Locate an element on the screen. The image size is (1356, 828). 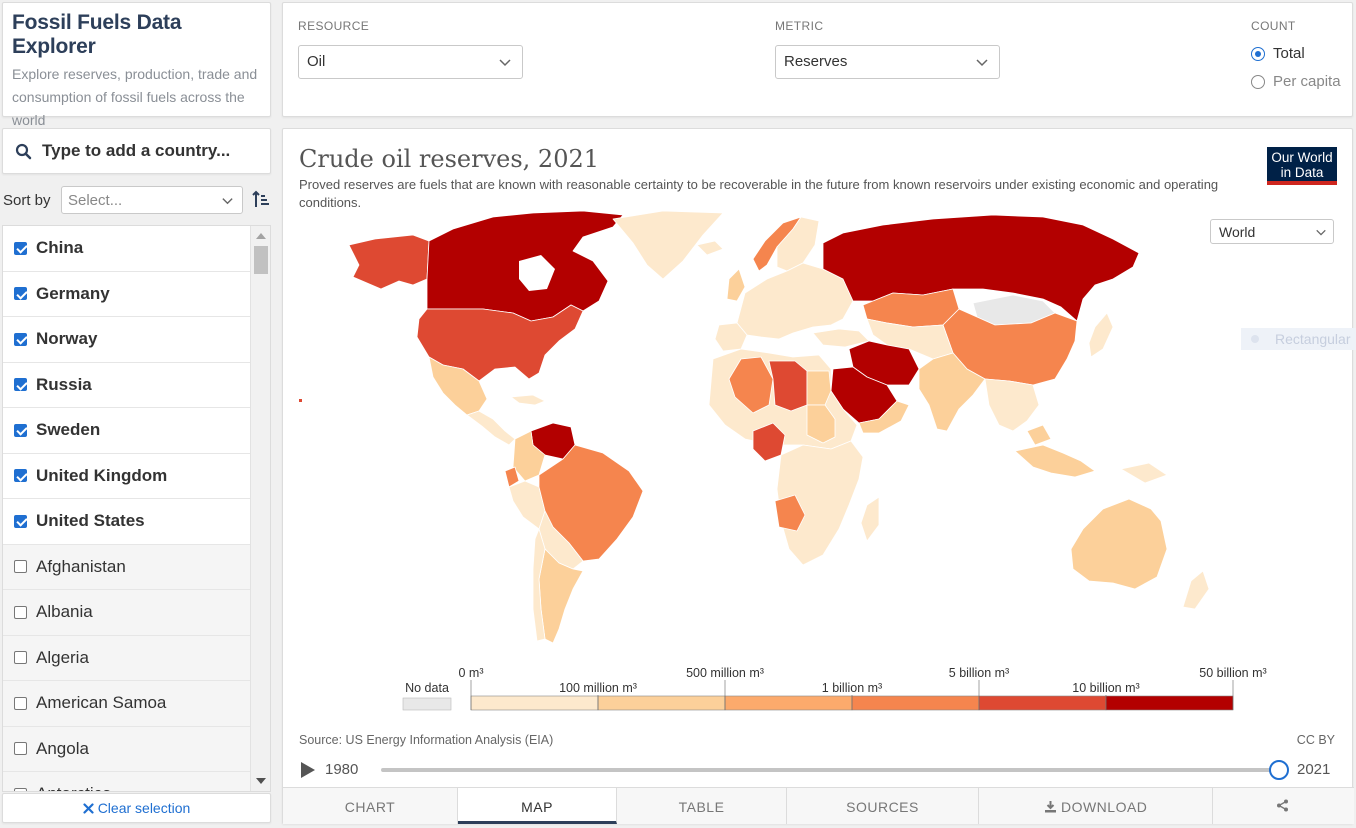
region-new-zealand is located at coordinates (1196, 590).